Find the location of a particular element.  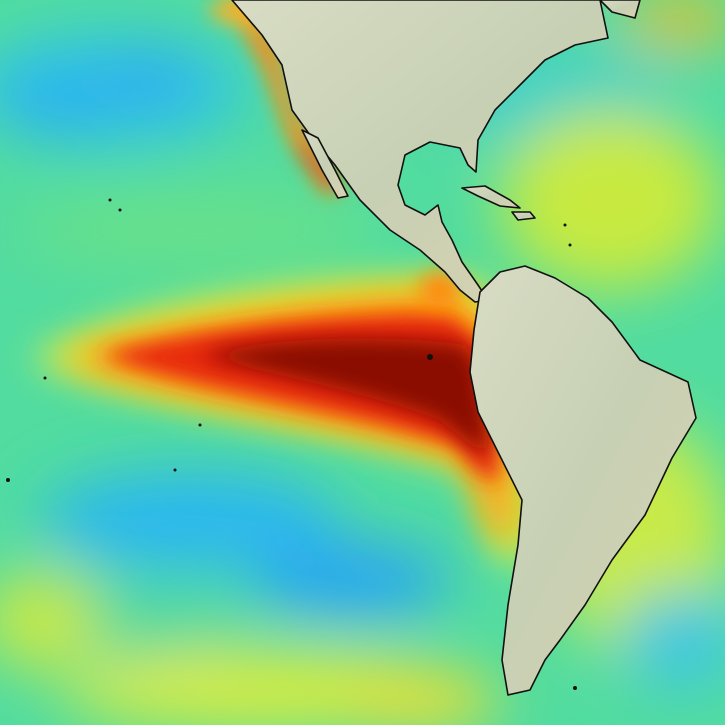

galapagos is located at coordinates (430, 357).